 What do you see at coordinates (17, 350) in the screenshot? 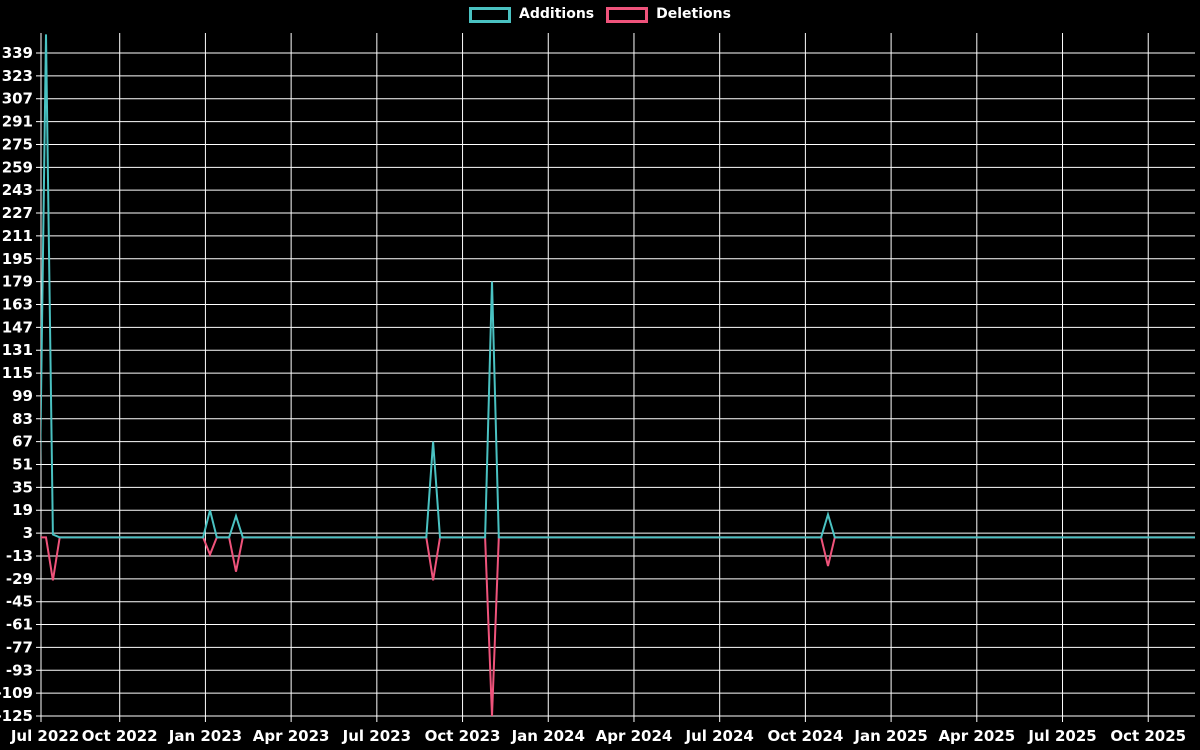
I see `y-tick-label: 131` at bounding box center [17, 350].